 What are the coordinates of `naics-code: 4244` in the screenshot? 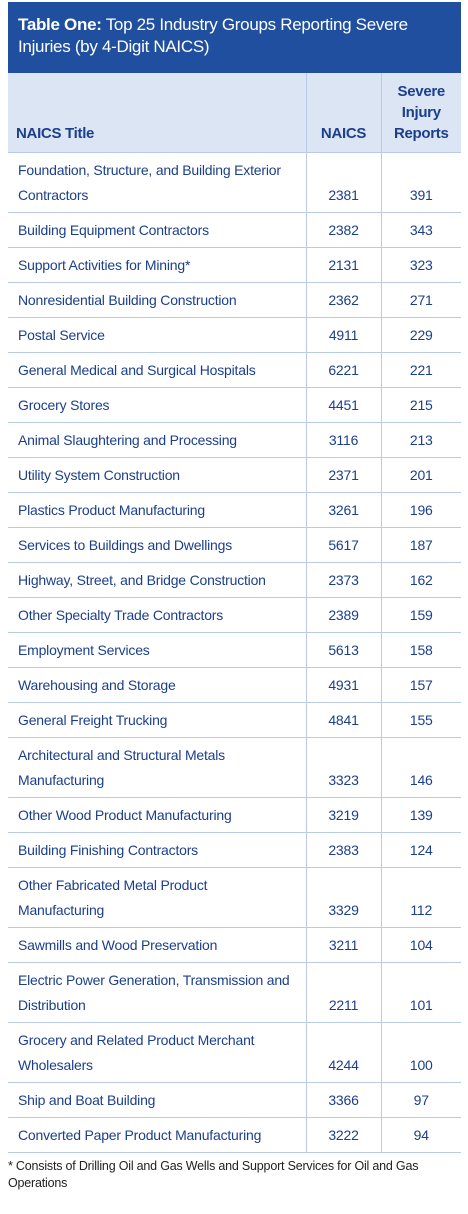 It's located at (343, 1052).